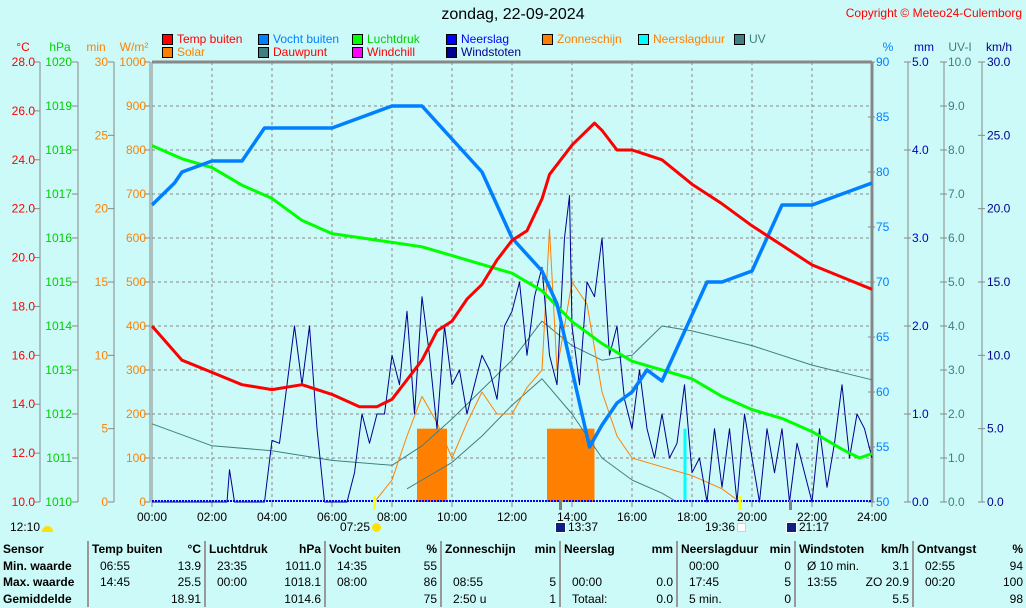 The width and height of the screenshot is (1026, 608). I want to click on x-tick-label: 06:00, so click(332, 517).